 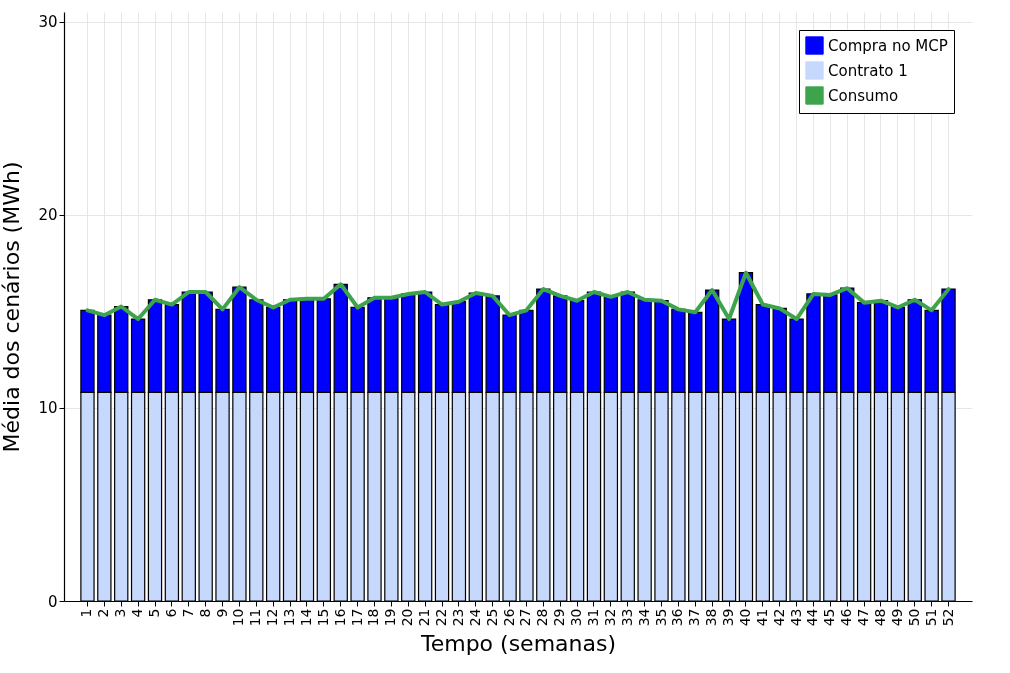 What do you see at coordinates (896, 617) in the screenshot?
I see `x-tick-label: 49` at bounding box center [896, 617].